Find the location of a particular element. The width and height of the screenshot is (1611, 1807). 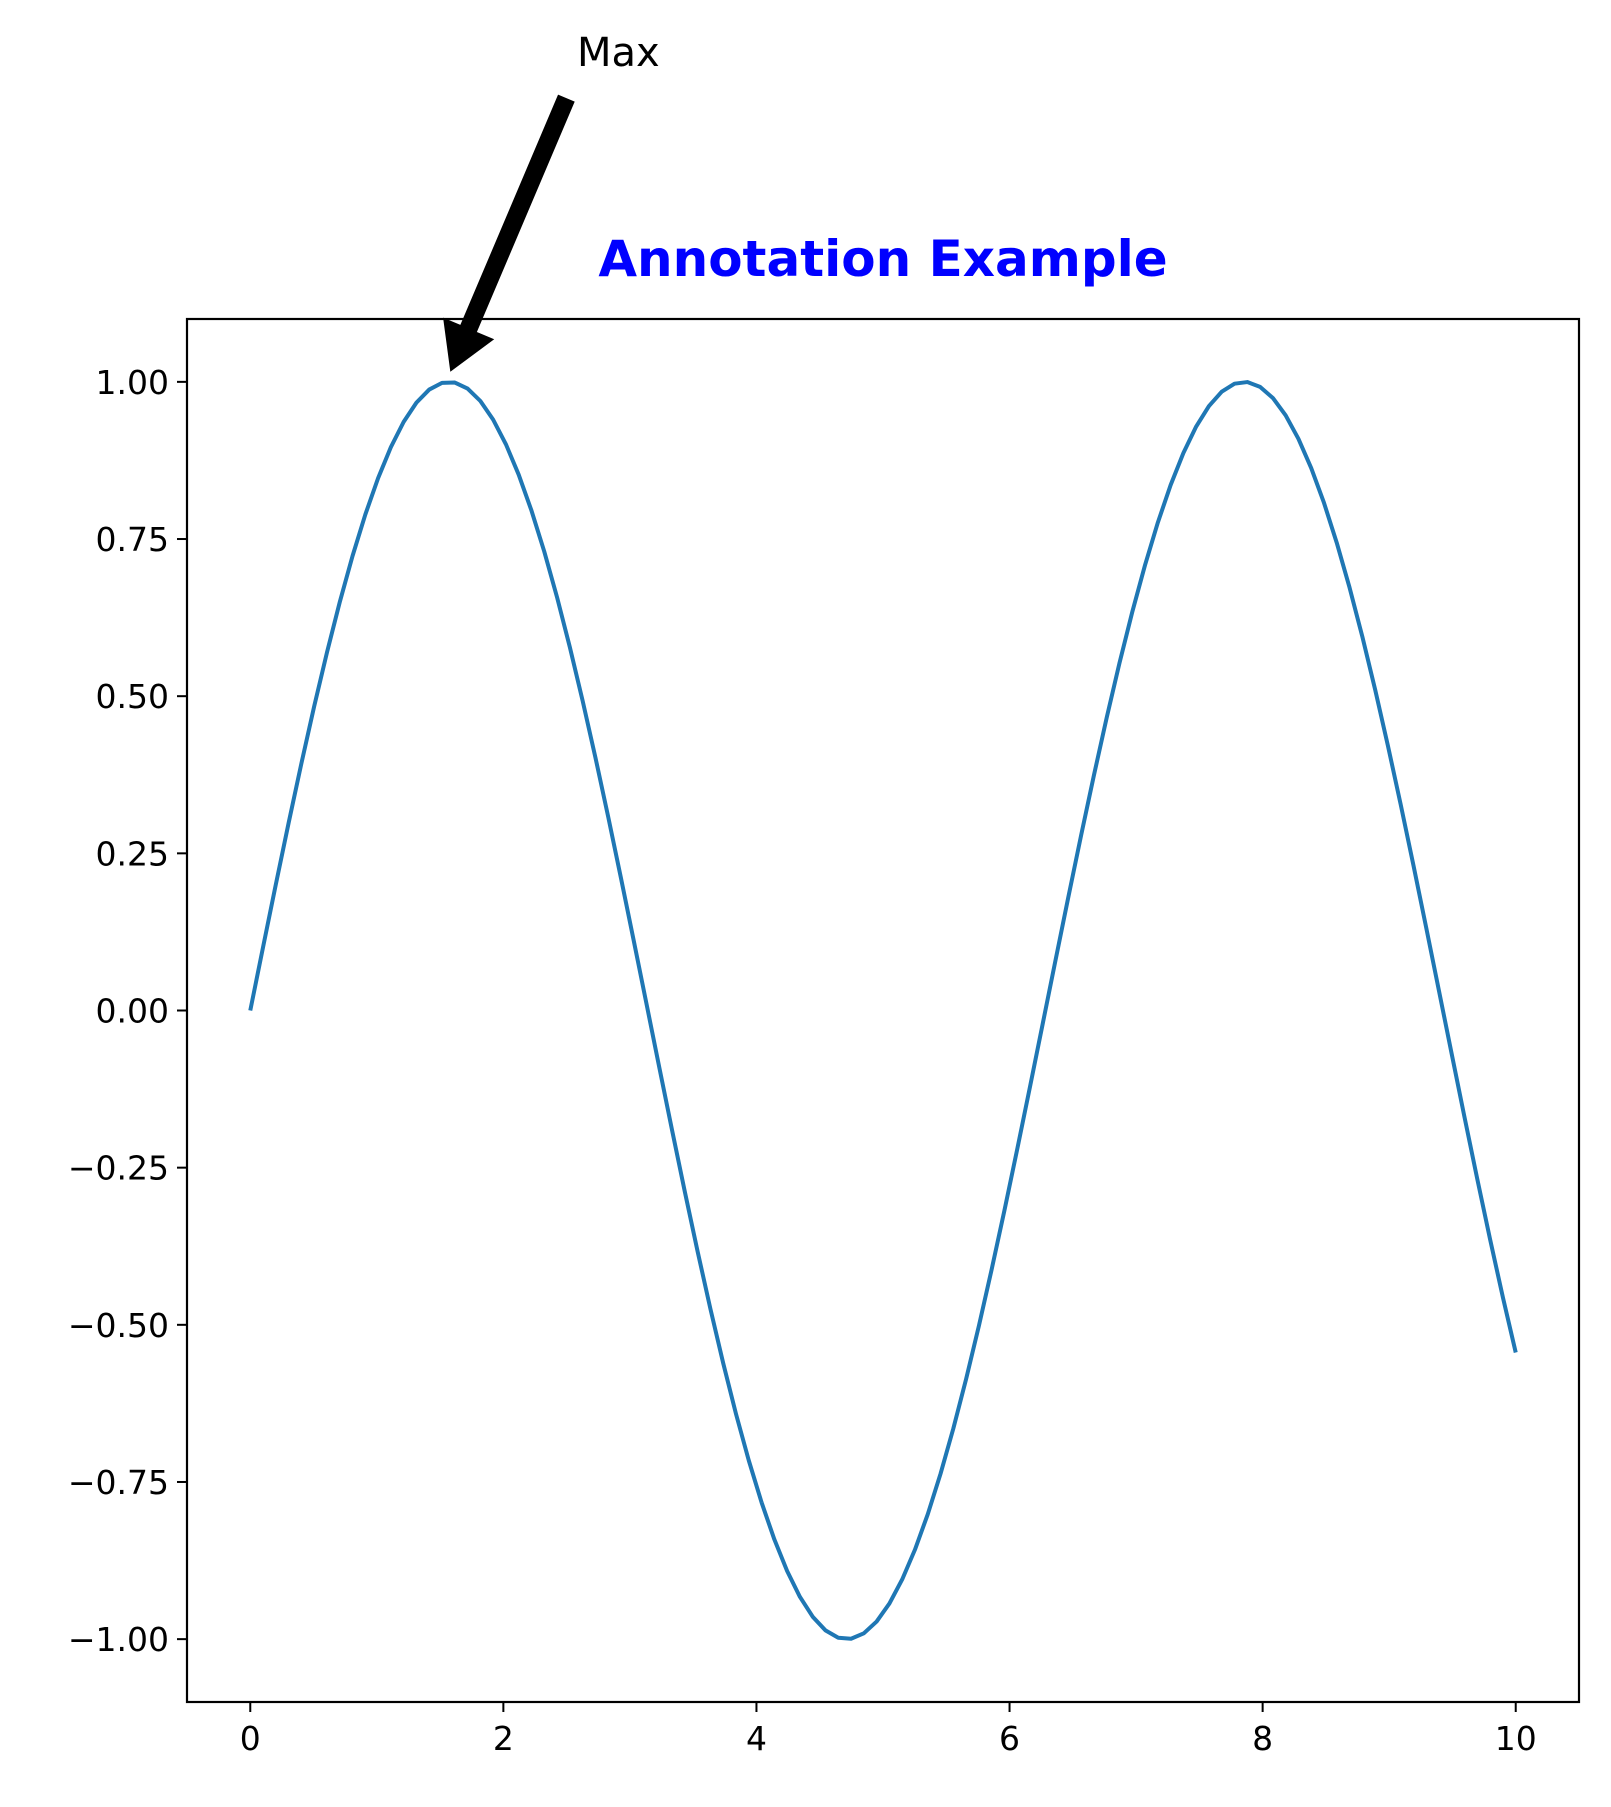

x-tick-label: 4 is located at coordinates (756, 1738).